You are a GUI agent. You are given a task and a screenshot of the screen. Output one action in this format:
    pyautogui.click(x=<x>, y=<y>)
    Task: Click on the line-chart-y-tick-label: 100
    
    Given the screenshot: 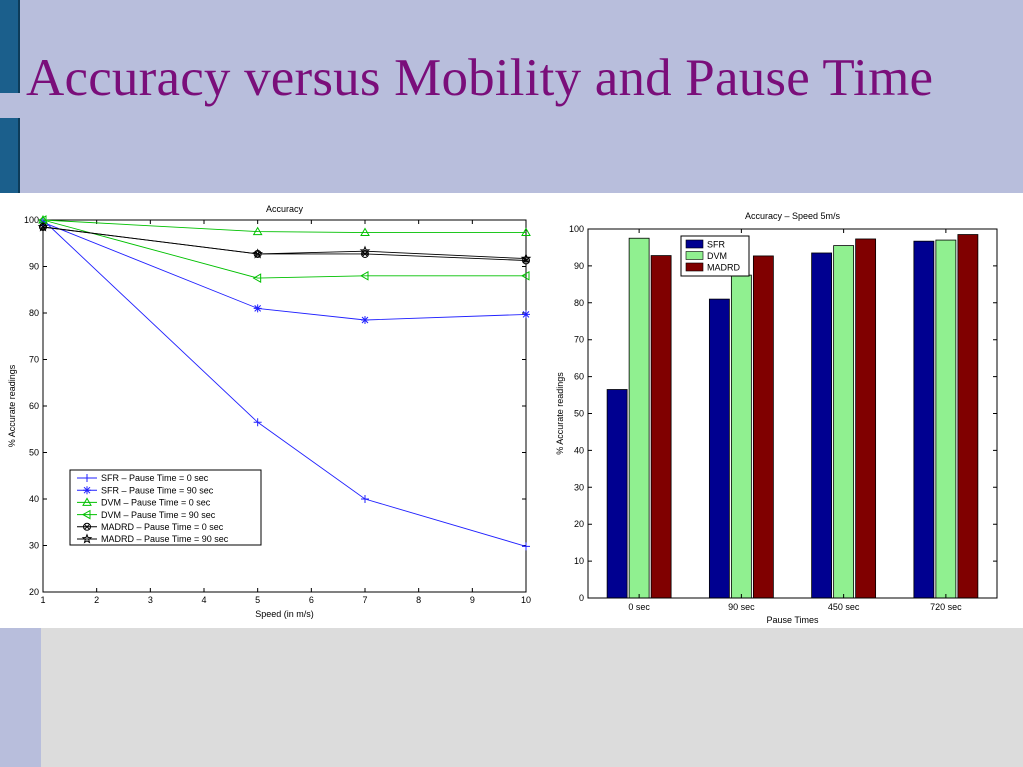 What is the action you would take?
    pyautogui.click(x=31, y=220)
    